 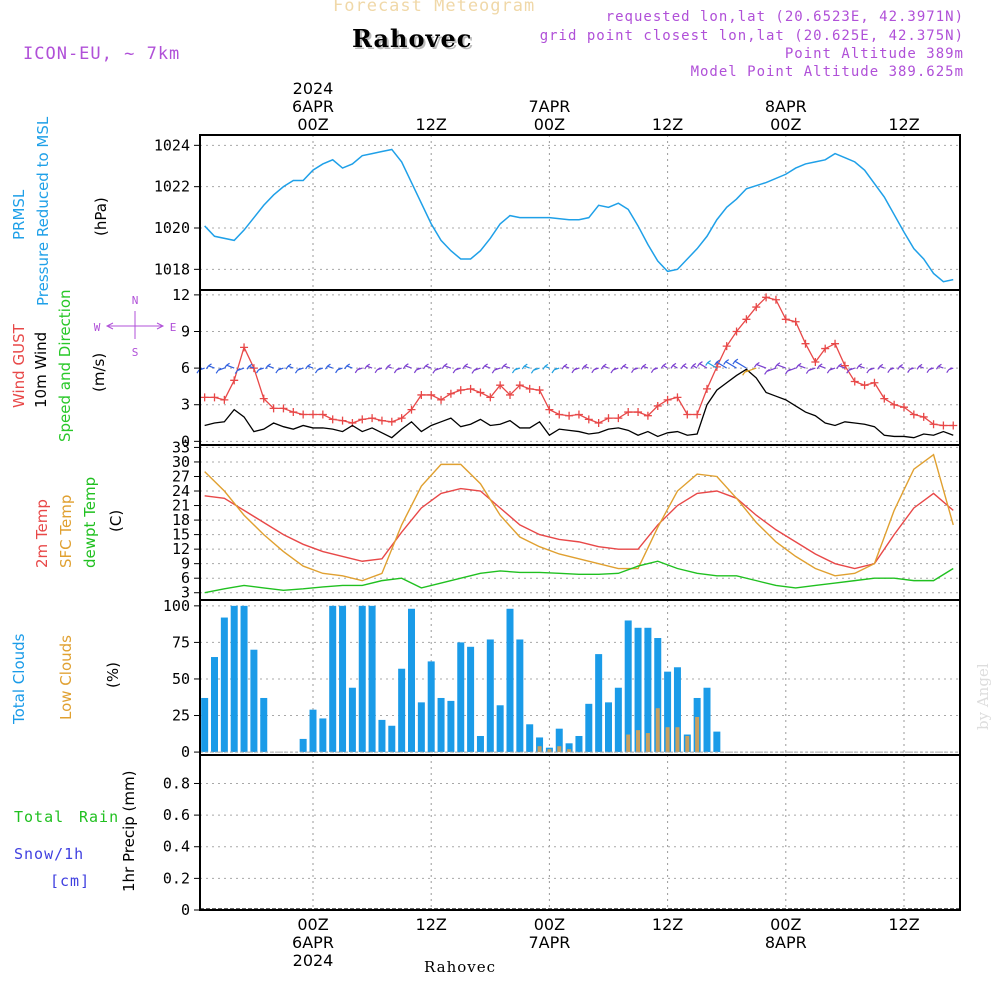 What do you see at coordinates (181, 491) in the screenshot?
I see `y-tick-label: 24` at bounding box center [181, 491].